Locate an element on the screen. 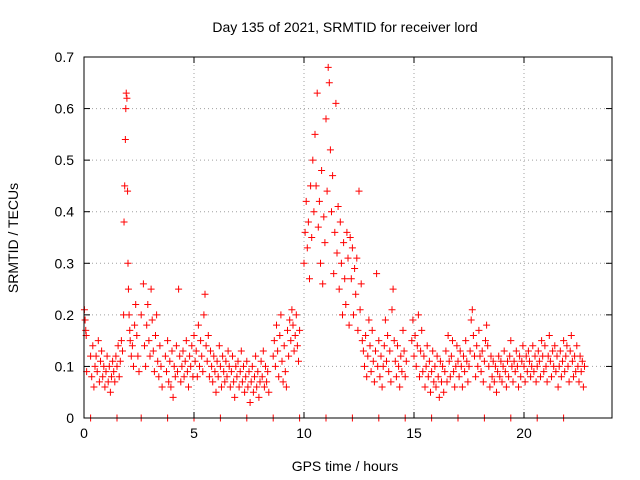 This screenshot has width=640, height=480. x-tick-label: 0 is located at coordinates (84, 433).